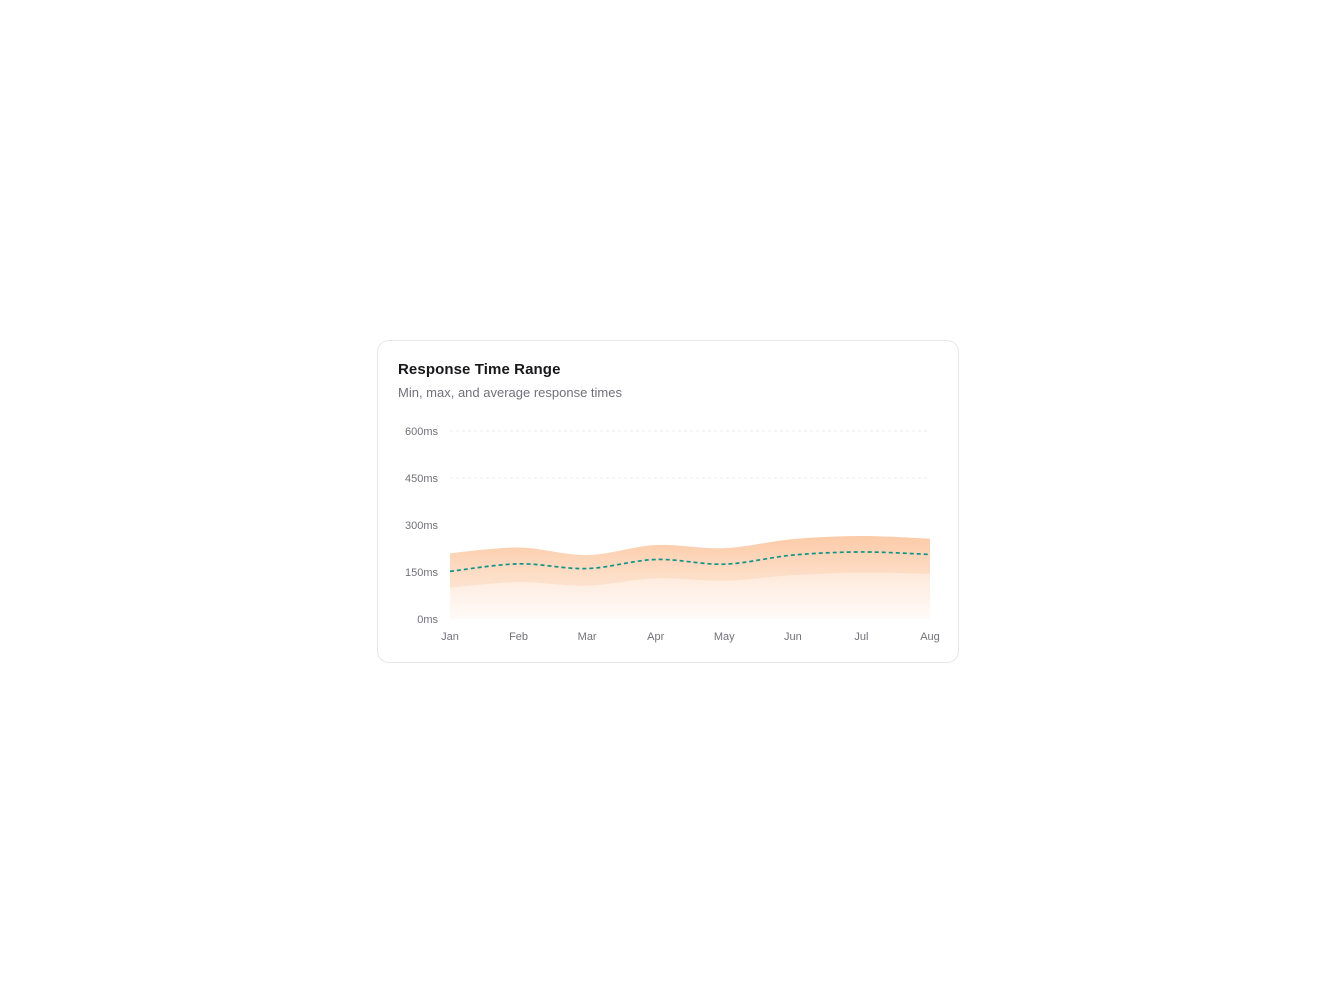  What do you see at coordinates (861, 637) in the screenshot?
I see `x-axis-tick-label: Jul` at bounding box center [861, 637].